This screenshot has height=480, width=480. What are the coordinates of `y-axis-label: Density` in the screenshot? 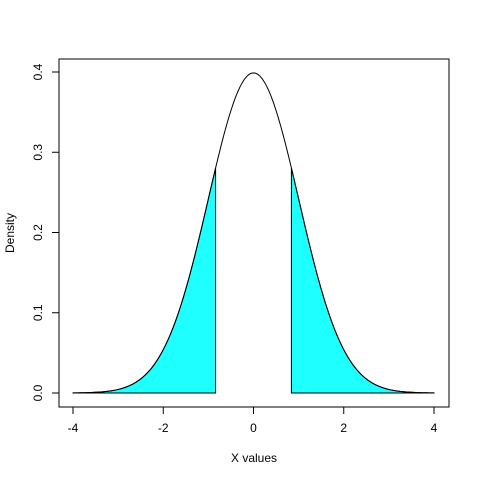 It's located at (10, 233).